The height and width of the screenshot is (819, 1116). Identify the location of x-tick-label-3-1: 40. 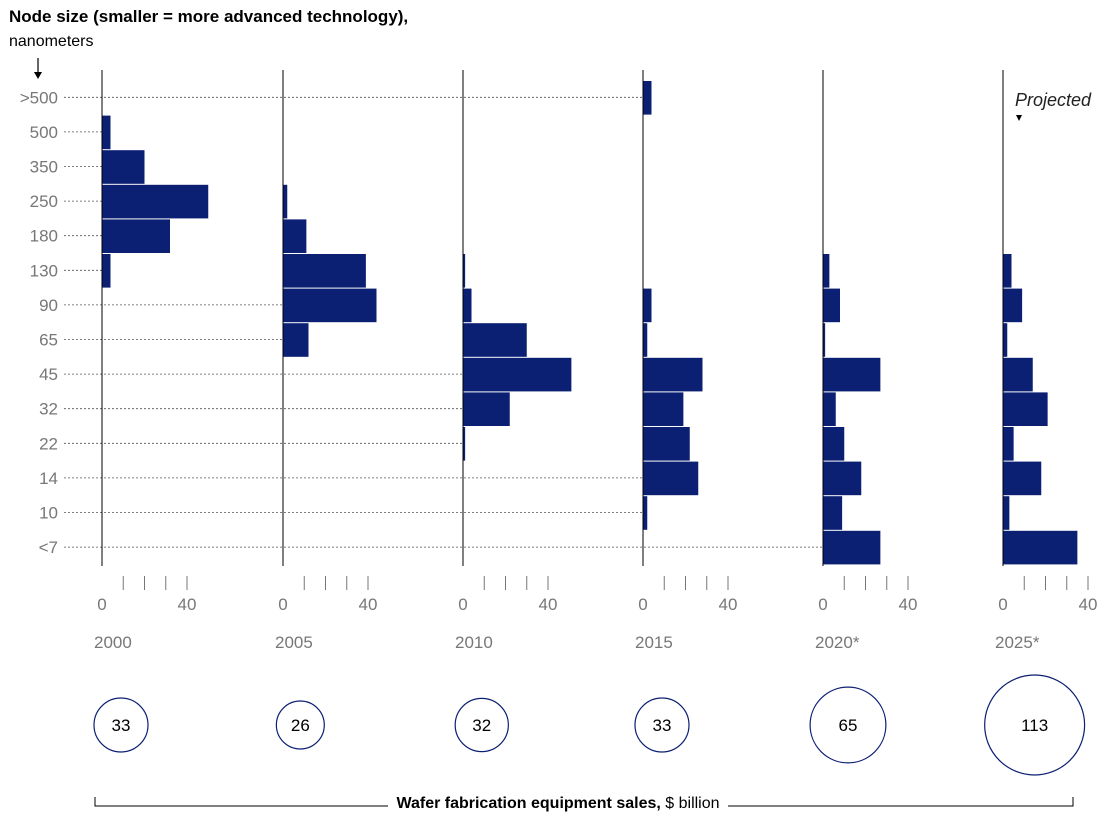
(728, 604).